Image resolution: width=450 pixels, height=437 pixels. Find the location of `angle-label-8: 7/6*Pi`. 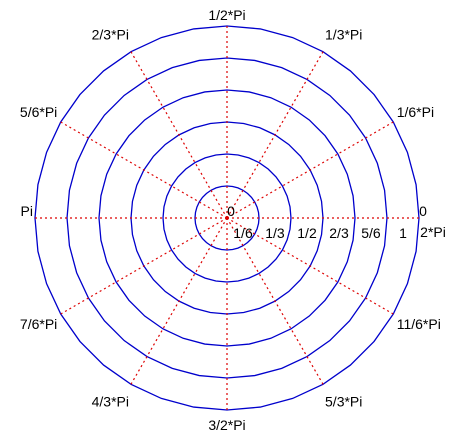

angle-label-8: 7/6*Pi is located at coordinates (38, 324).